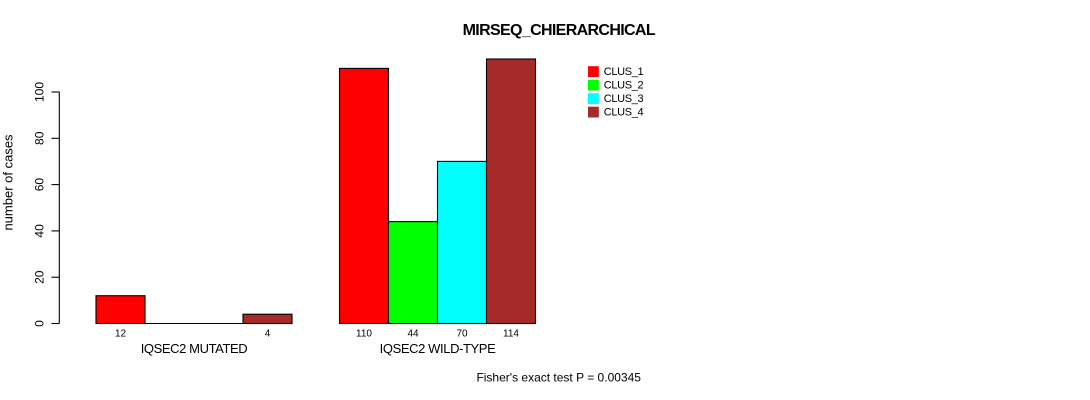  What do you see at coordinates (364, 333) in the screenshot?
I see `svg-text: 110` at bounding box center [364, 333].